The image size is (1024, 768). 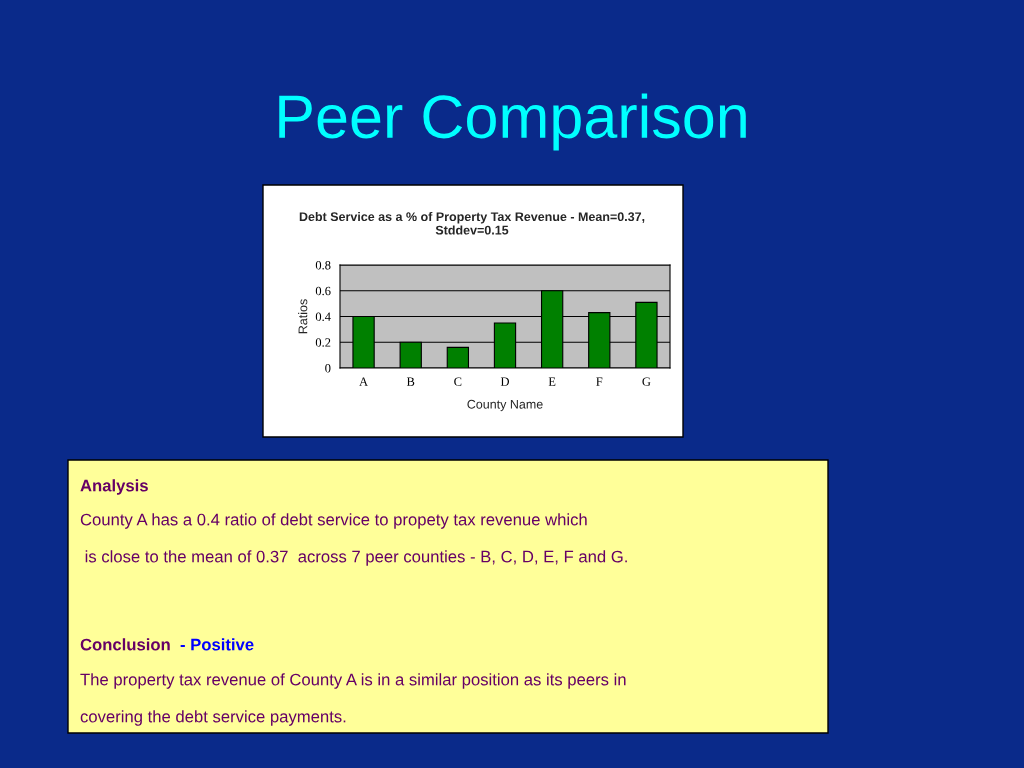 What do you see at coordinates (353, 681) in the screenshot?
I see `text: The property tax revenue of County A is in a similar position as its peers in` at bounding box center [353, 681].